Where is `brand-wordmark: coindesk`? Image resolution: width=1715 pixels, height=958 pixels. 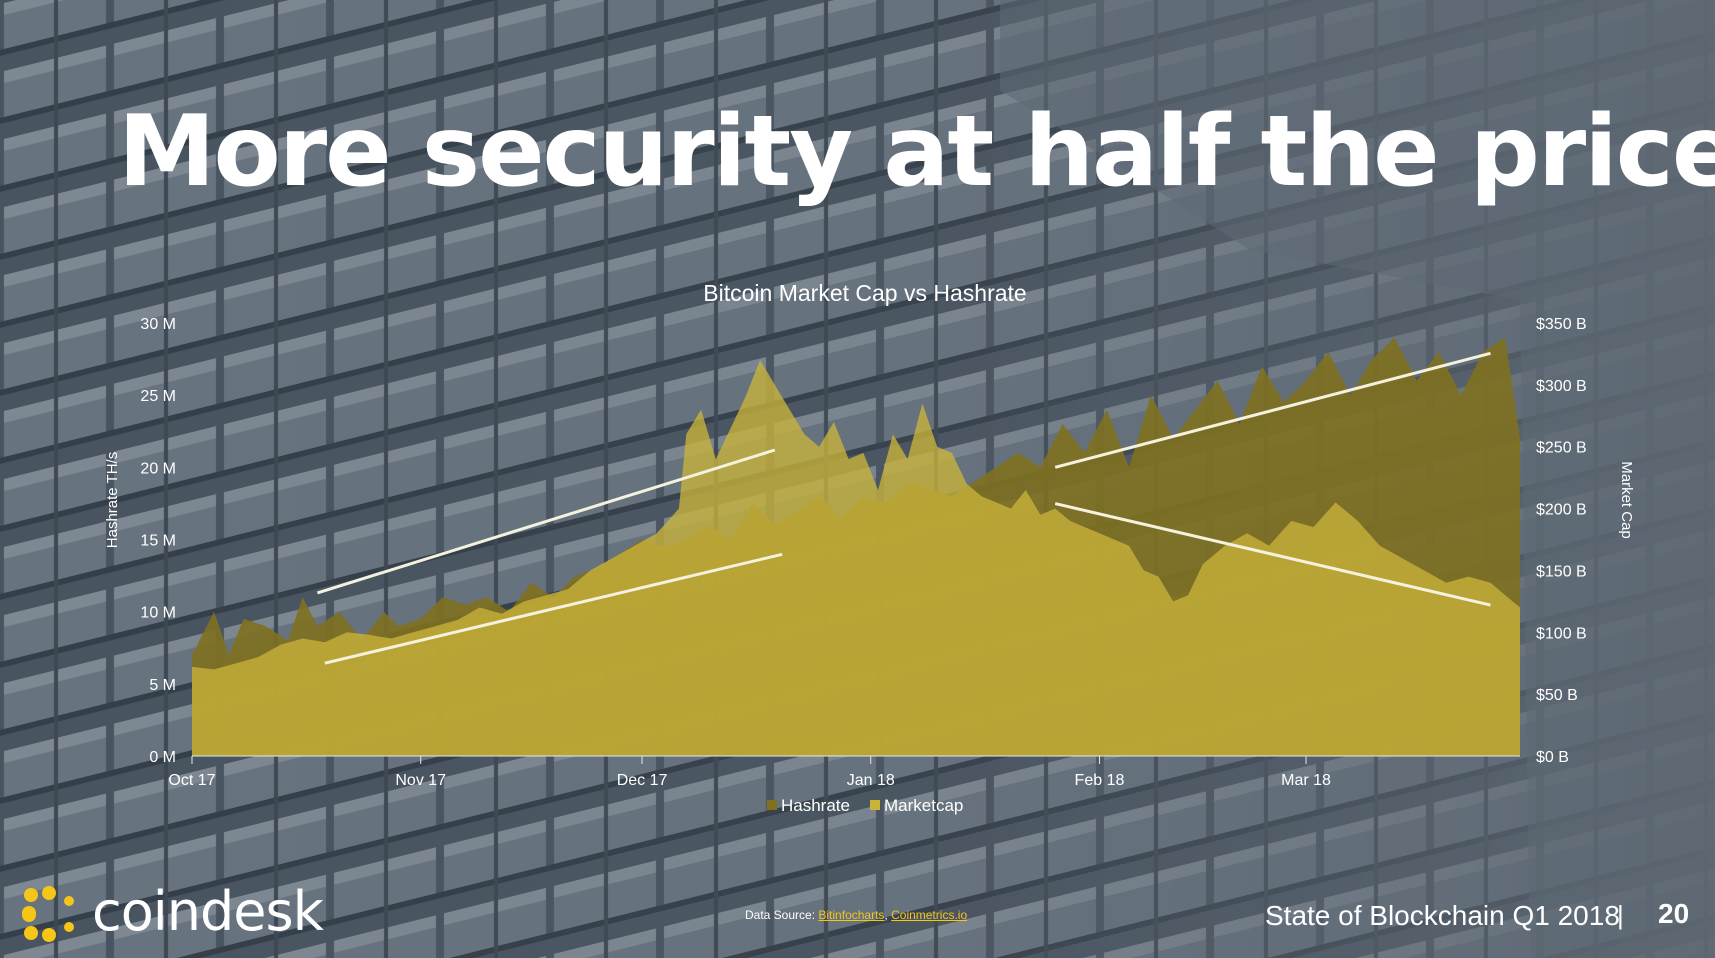 brand-wordmark: coindesk is located at coordinates (208, 911).